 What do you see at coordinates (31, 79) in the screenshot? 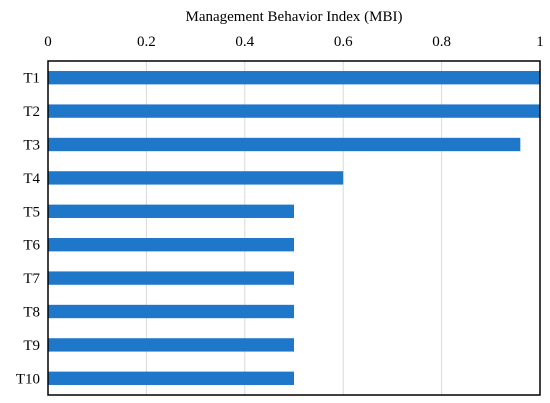
I see `y-tick-label-t1: T1` at bounding box center [31, 79].